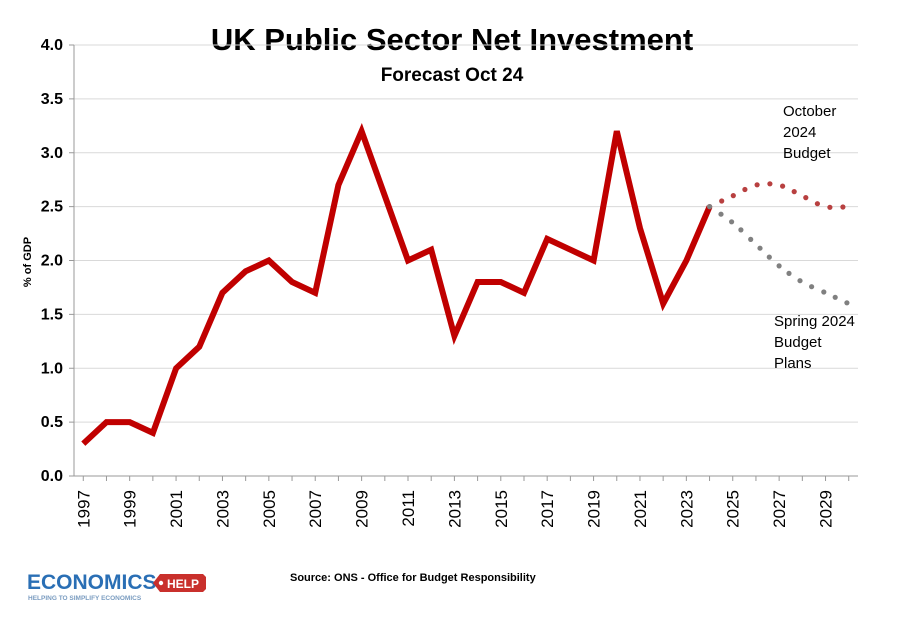 The image size is (900, 627). I want to click on x-tick-label: 2017, so click(547, 509).